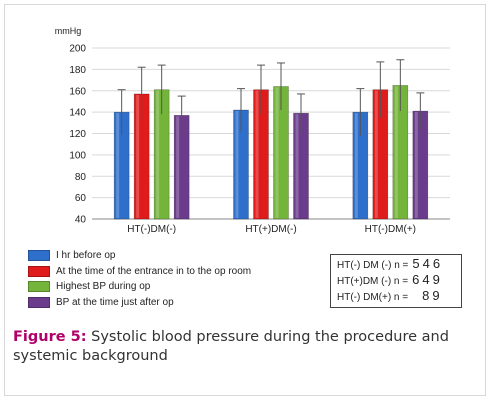  Describe the element at coordinates (50, 337) in the screenshot. I see `figure-label: Figure 5:` at that location.